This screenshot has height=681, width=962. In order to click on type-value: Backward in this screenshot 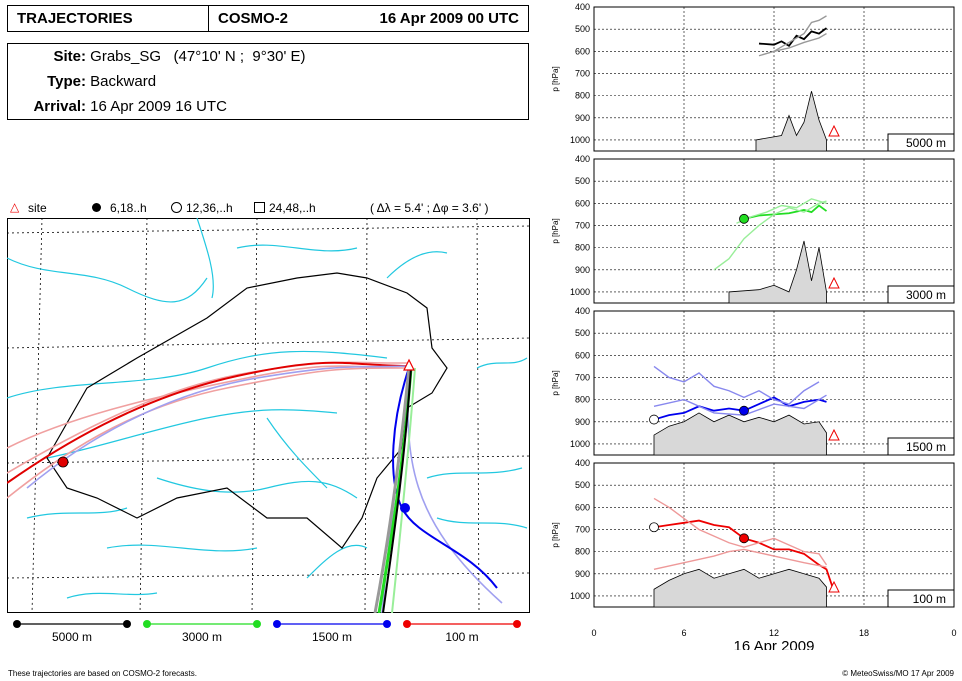, I will do `click(123, 81)`.